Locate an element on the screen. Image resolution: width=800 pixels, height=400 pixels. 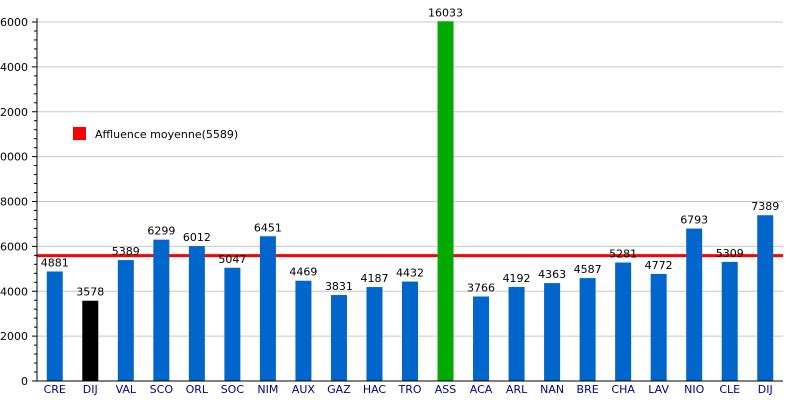
value-label-10: 4432 is located at coordinates (410, 273).